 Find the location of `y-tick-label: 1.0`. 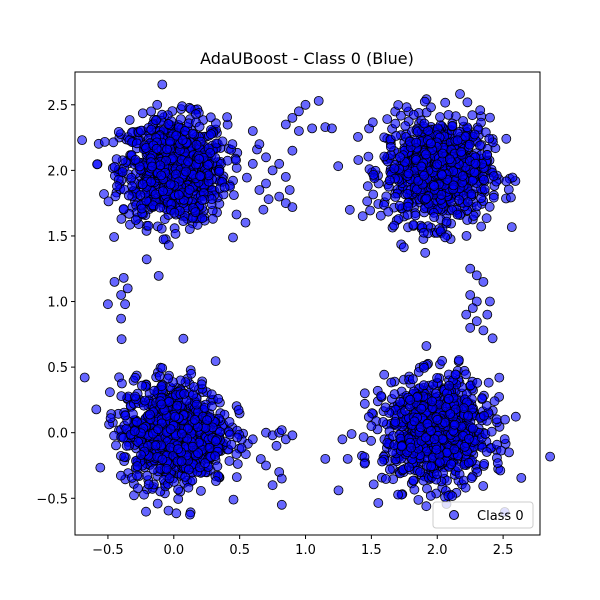

y-tick-label: 1.0 is located at coordinates (57, 303).